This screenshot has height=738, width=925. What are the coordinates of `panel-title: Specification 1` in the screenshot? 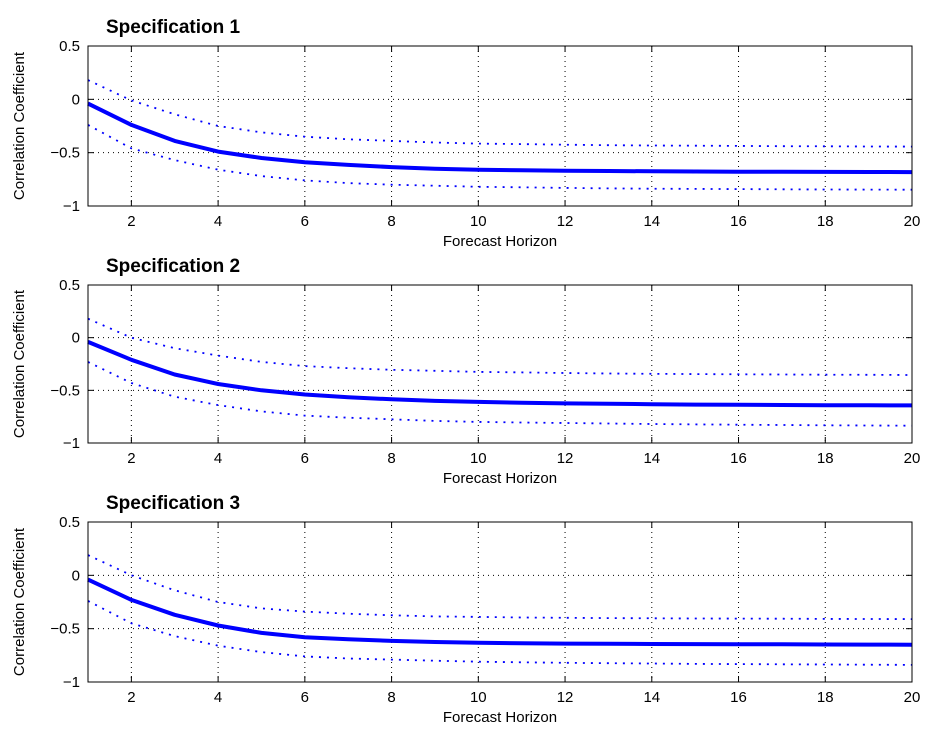 It's located at (173, 27).